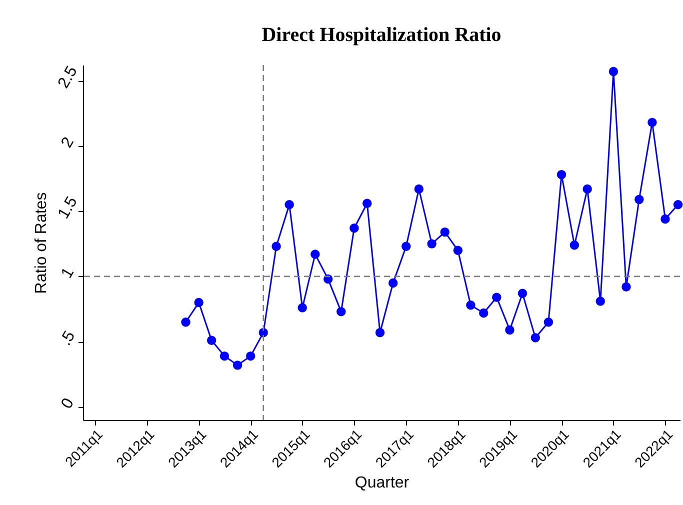  I want to click on x-axis-title: Quarter, so click(382, 483).